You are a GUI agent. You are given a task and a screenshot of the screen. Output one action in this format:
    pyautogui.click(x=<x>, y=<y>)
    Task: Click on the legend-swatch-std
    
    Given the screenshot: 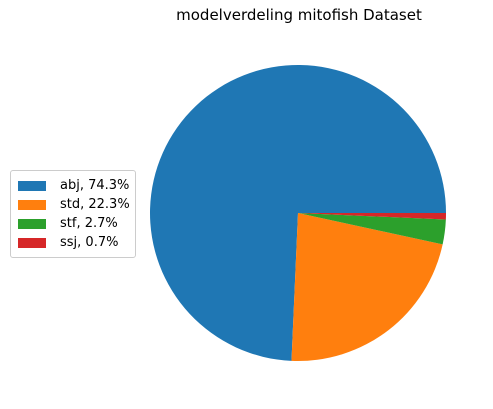 What is the action you would take?
    pyautogui.click(x=32, y=205)
    